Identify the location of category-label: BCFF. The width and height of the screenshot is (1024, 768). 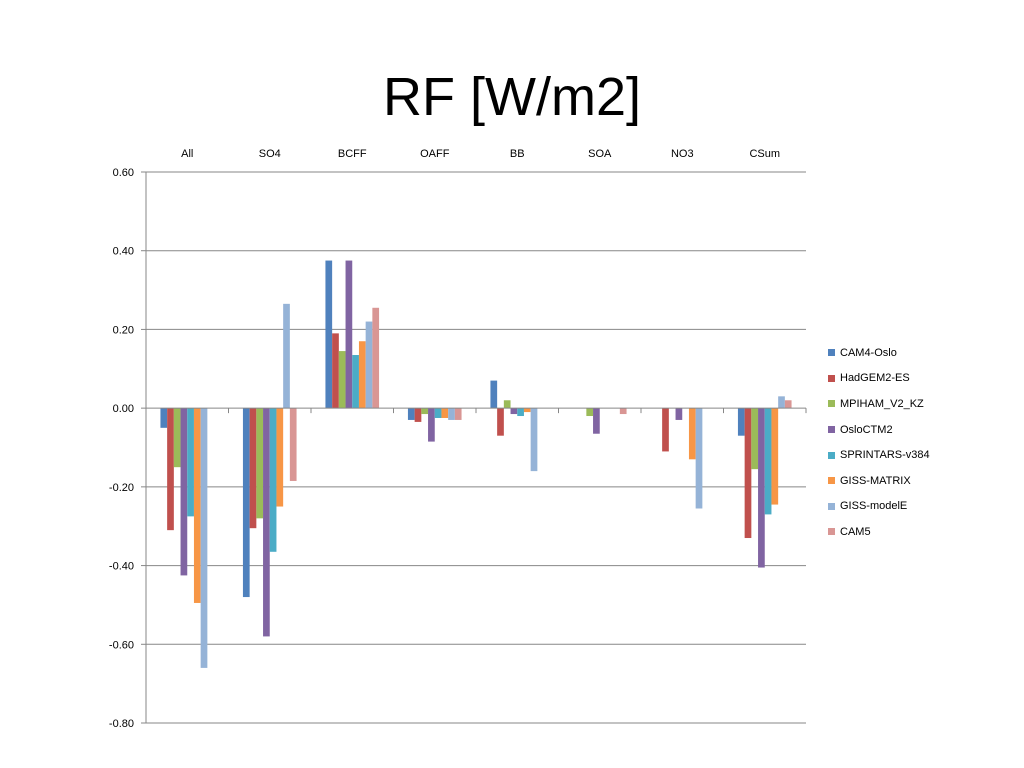
(352, 154).